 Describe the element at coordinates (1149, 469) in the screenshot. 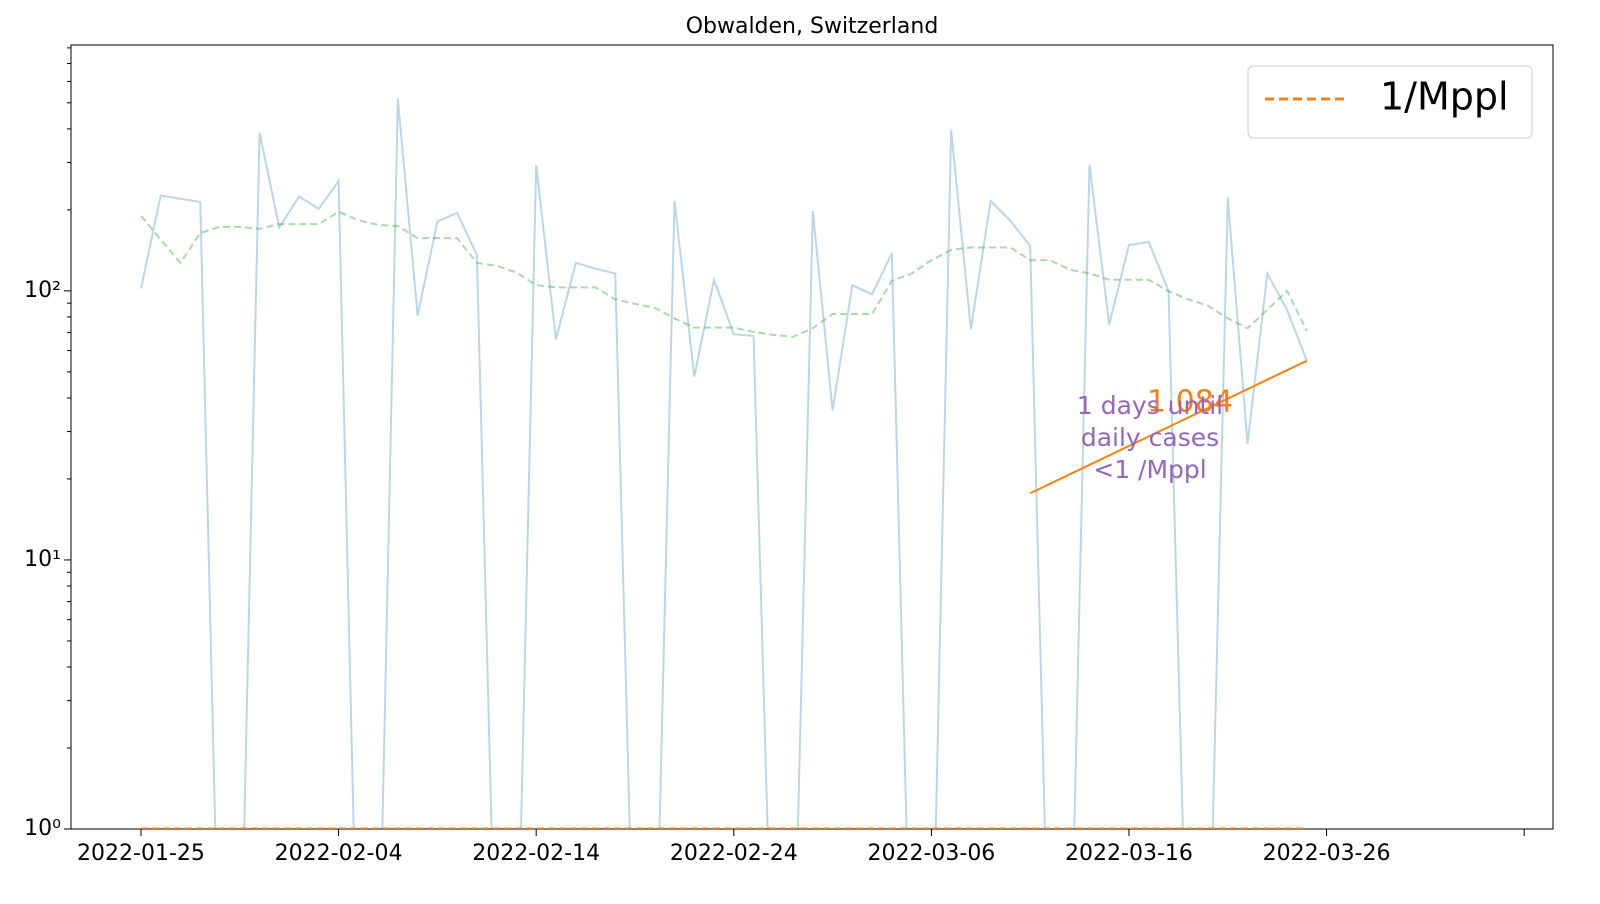

I see `annotation-line: <1 /Mppl` at that location.